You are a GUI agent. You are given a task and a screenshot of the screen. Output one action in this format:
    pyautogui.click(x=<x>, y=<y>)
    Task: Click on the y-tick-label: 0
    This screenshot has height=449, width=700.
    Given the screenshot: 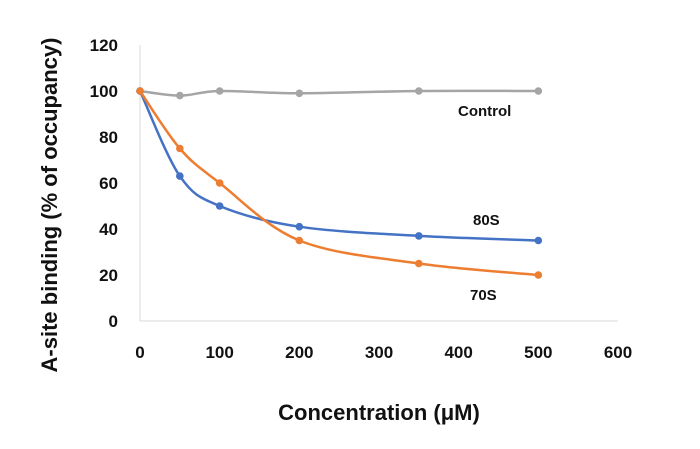 What is the action you would take?
    pyautogui.click(x=113, y=321)
    